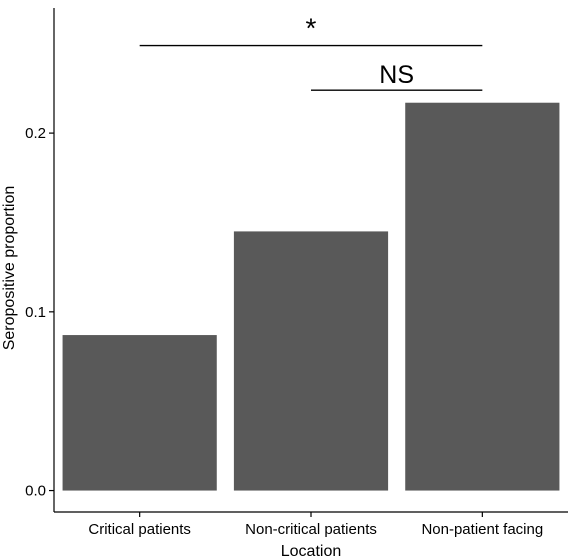 Image resolution: width=578 pixels, height=559 pixels. Describe the element at coordinates (35, 491) in the screenshot. I see `y-tick-label: 0.0` at that location.